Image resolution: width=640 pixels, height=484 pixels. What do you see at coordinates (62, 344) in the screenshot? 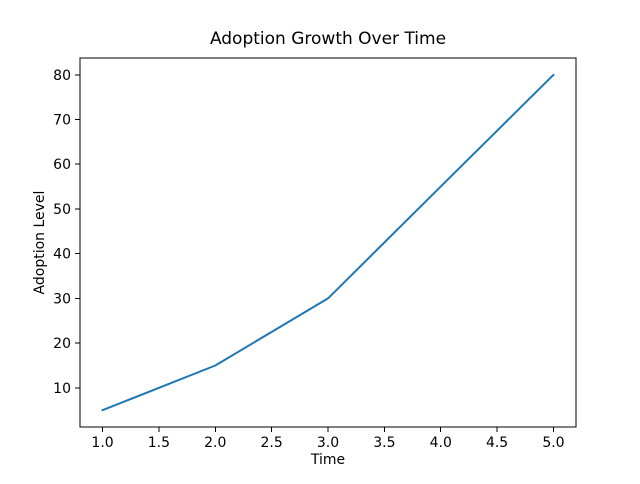
I see `y-tick-label: 20` at bounding box center [62, 344].